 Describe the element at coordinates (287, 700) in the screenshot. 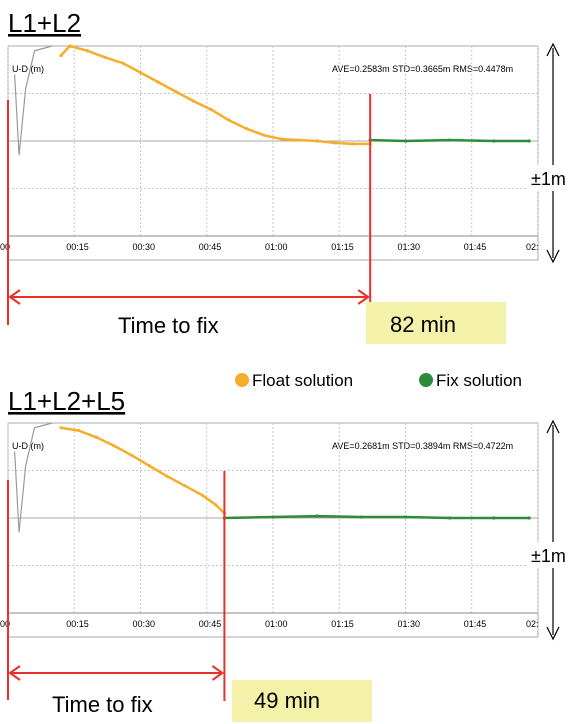

I see `minutes-value: 49 min` at that location.